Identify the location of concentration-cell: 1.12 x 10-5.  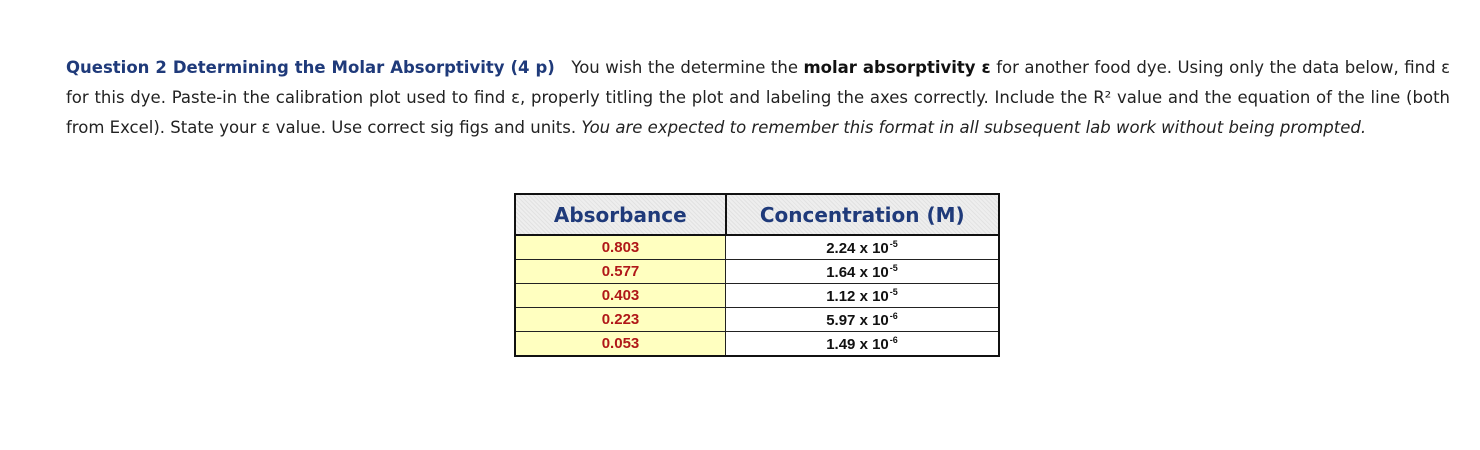
(862, 295).